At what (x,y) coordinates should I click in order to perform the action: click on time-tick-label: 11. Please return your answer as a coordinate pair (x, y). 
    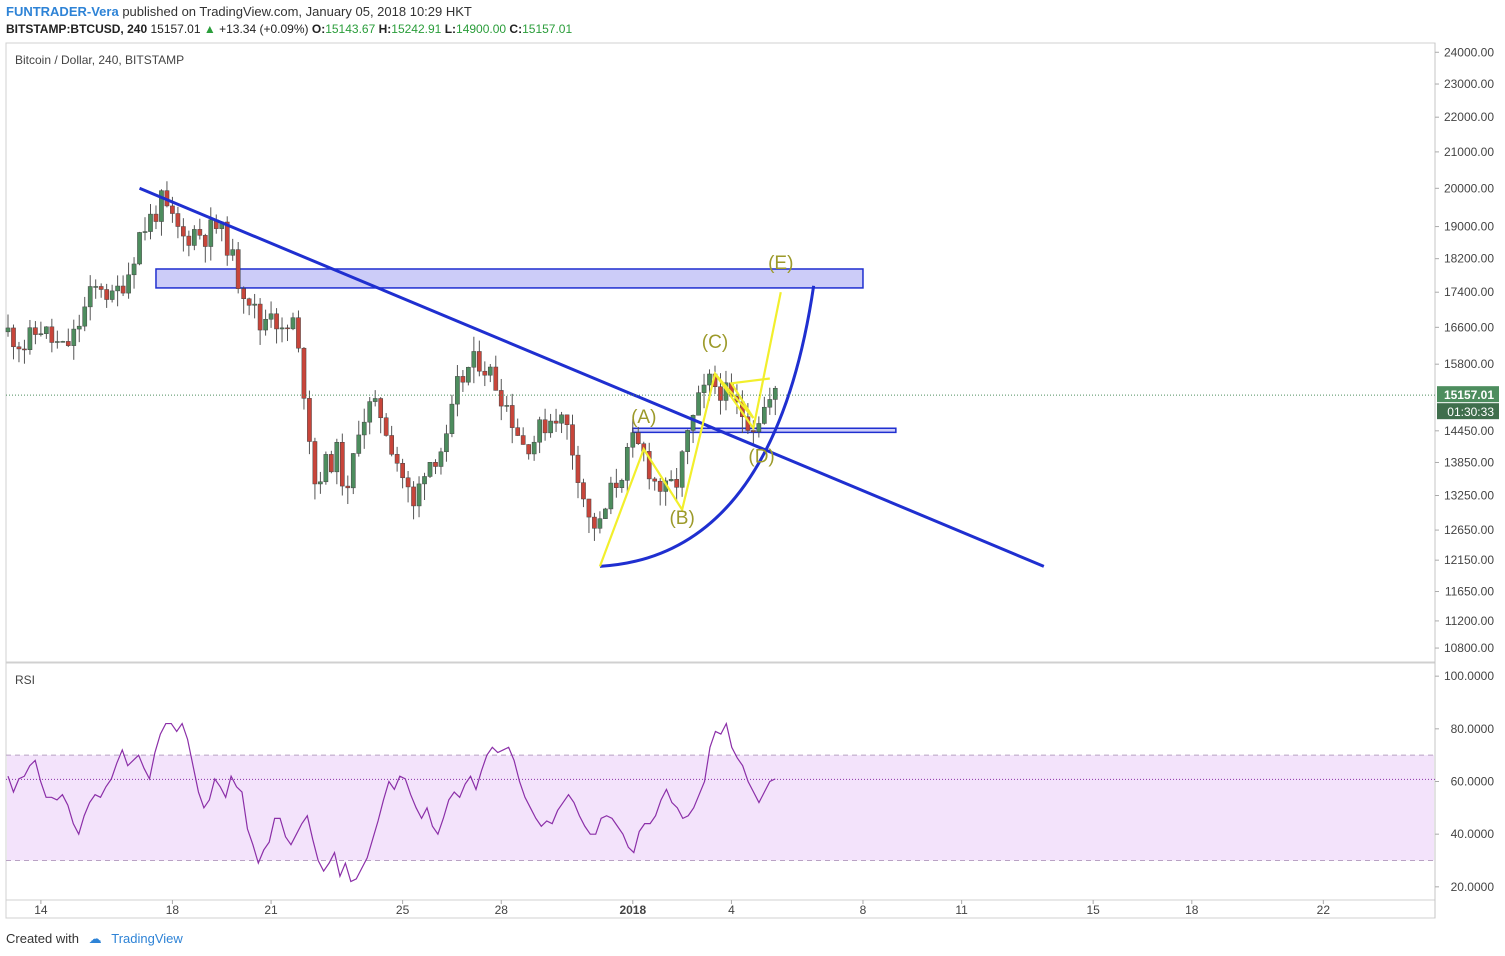
    Looking at the image, I should click on (961, 910).